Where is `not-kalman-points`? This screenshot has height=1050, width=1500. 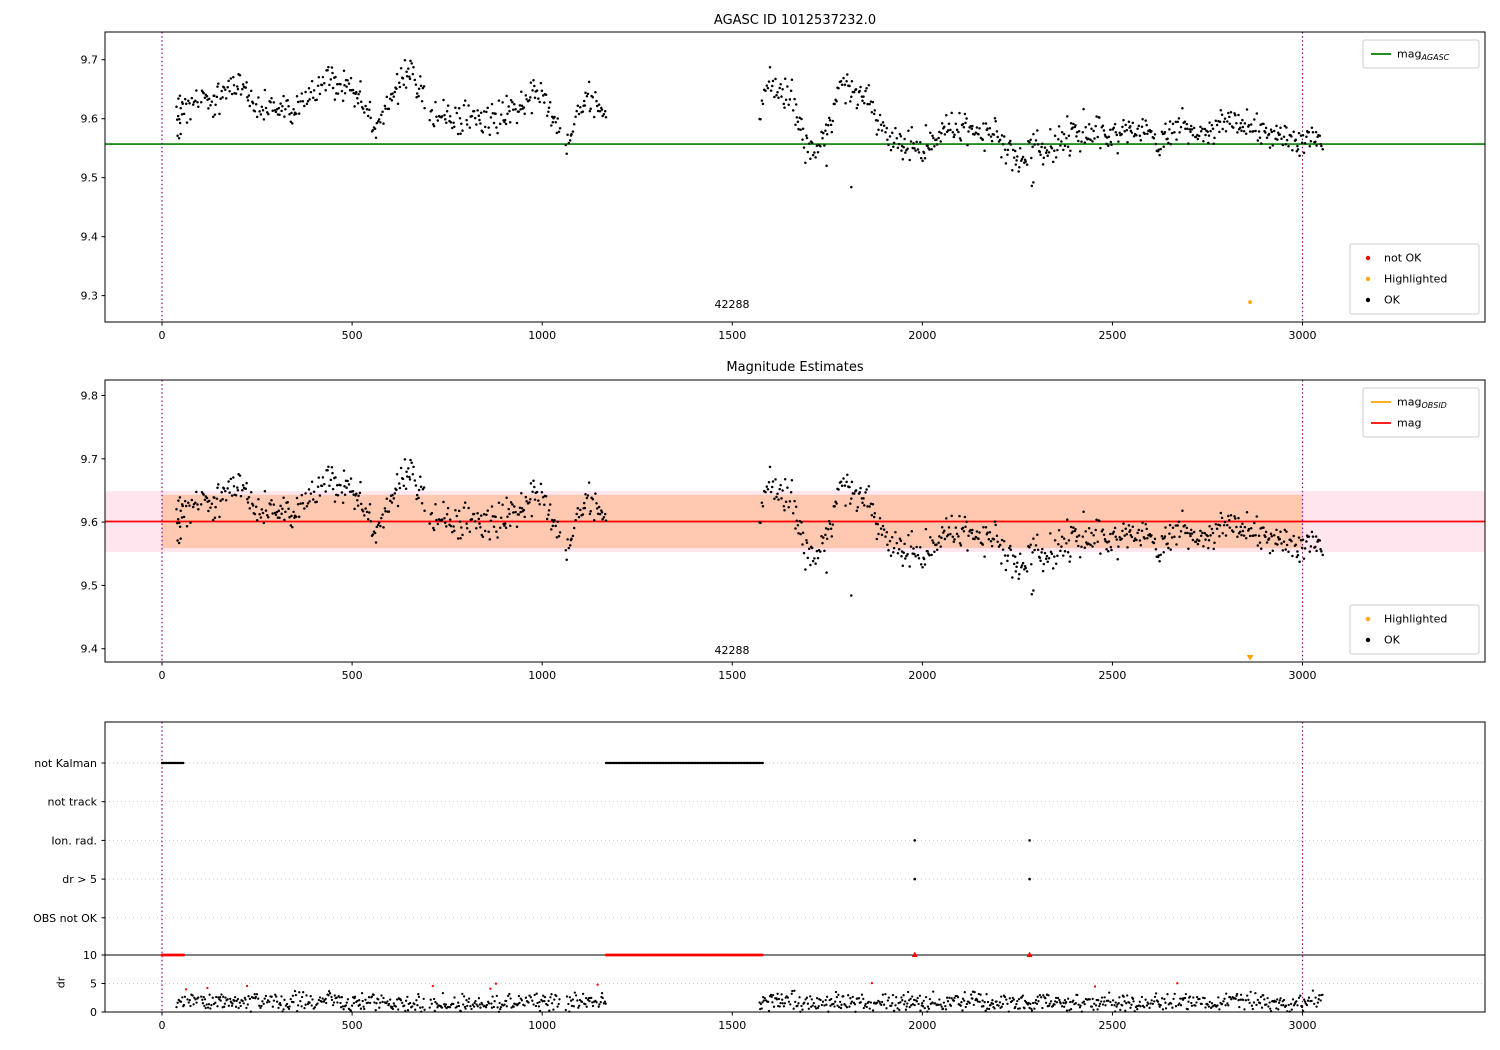 not-kalman-points is located at coordinates (462, 763).